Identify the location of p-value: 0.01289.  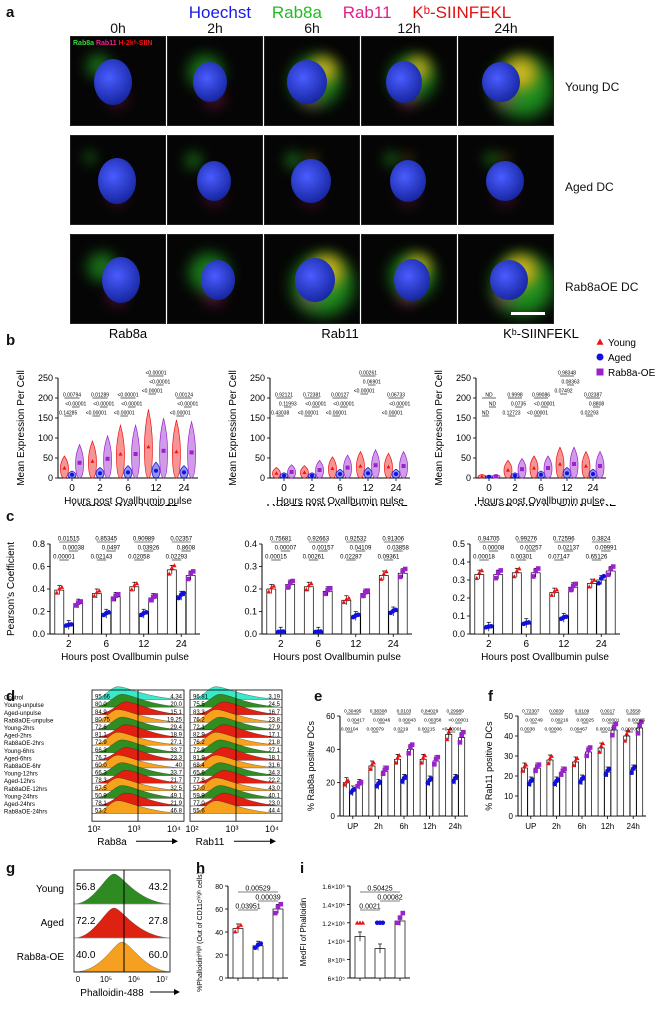
(100, 396).